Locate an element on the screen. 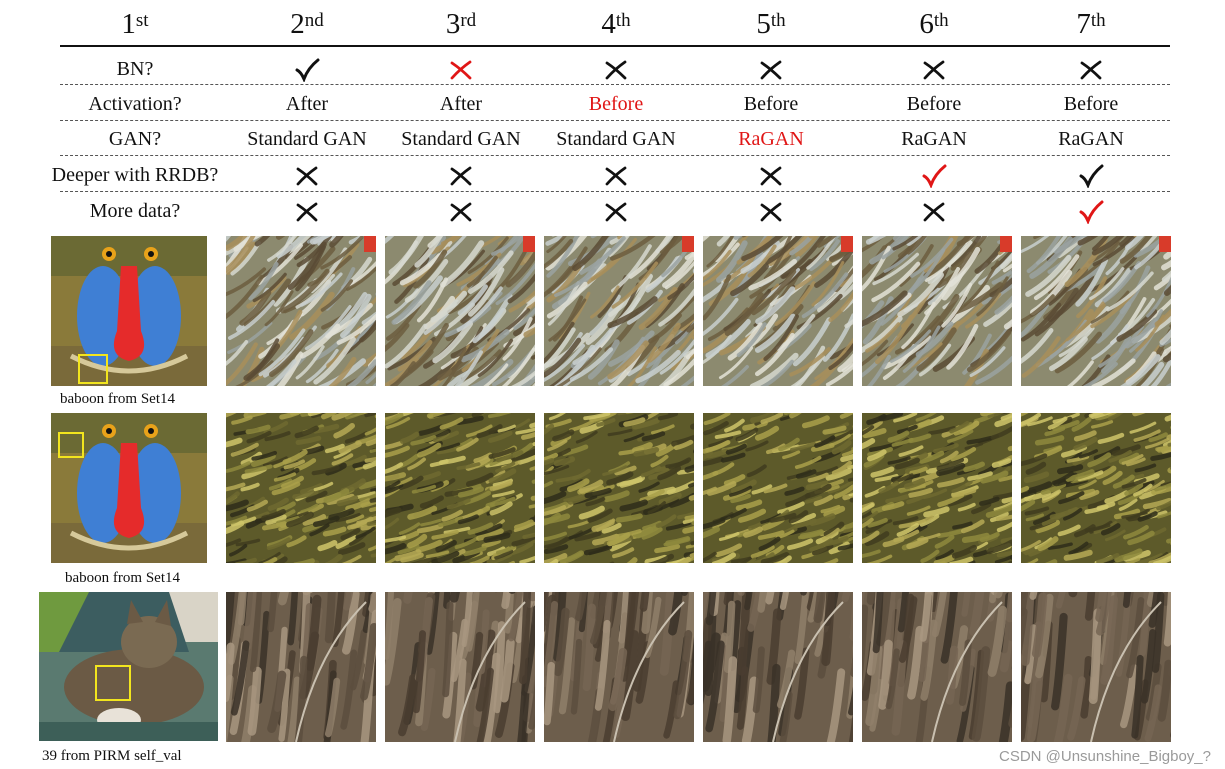  col-header-7: 7th is located at coordinates (1091, 24).